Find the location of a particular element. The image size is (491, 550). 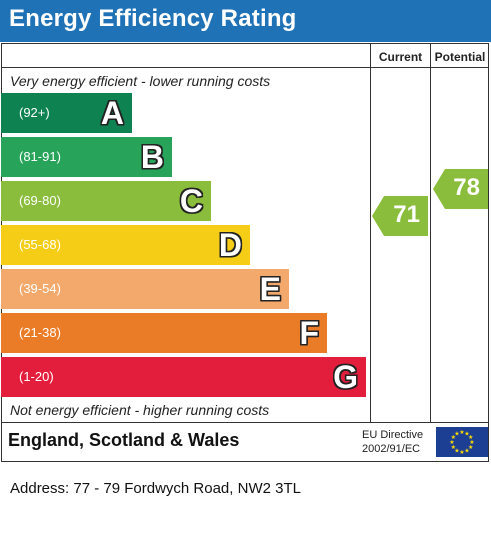

potential-column-divider is located at coordinates (430, 233).